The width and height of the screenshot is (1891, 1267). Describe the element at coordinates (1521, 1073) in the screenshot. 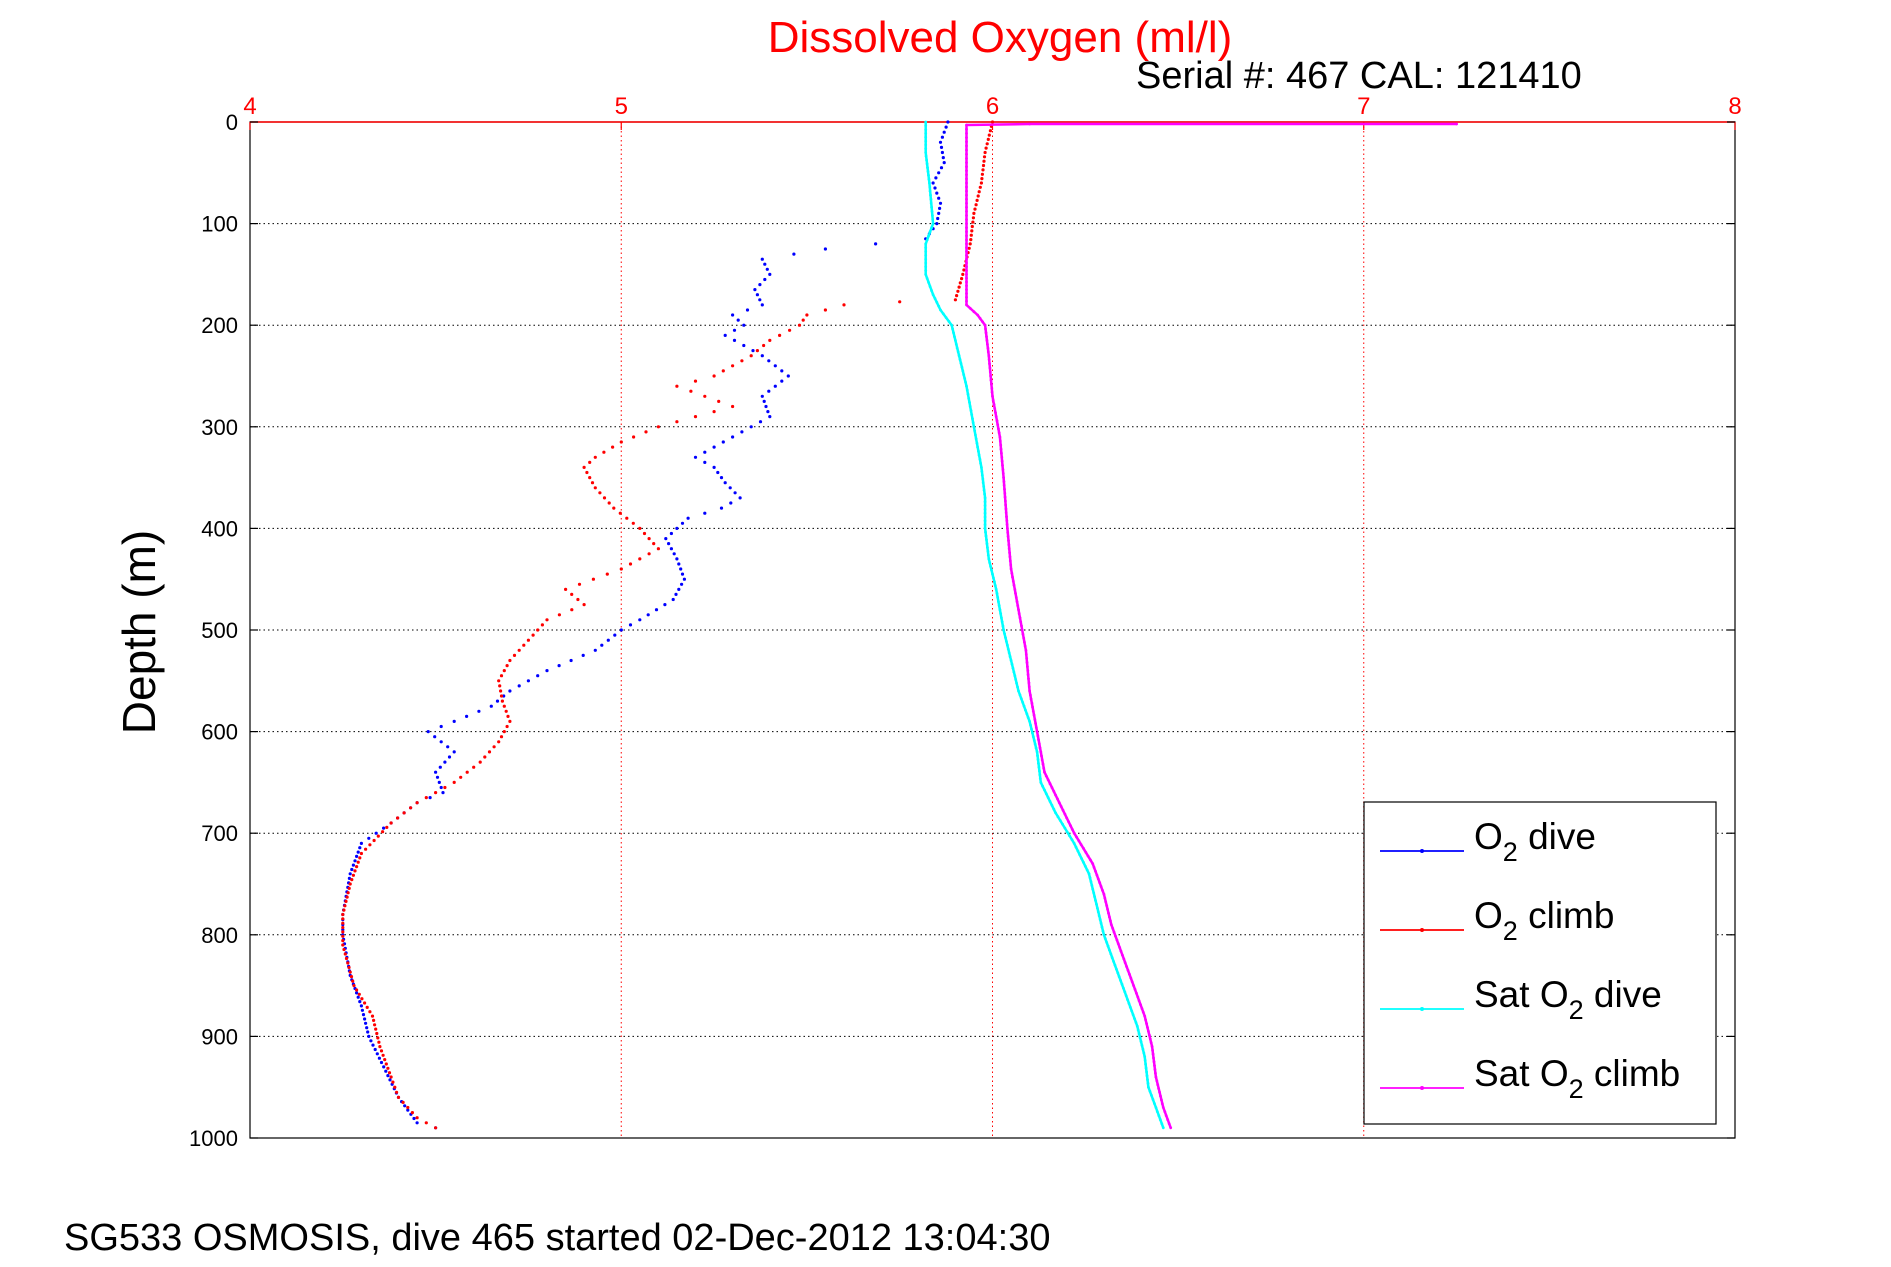

I see `legend-label-base: Sat O` at that location.